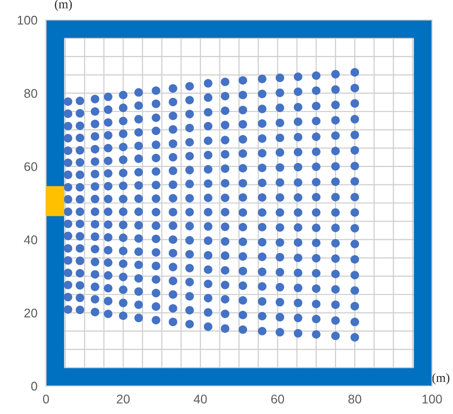 This screenshot has height=414, width=453. Describe the element at coordinates (34, 386) in the screenshot. I see `y-tick-label: 0` at that location.